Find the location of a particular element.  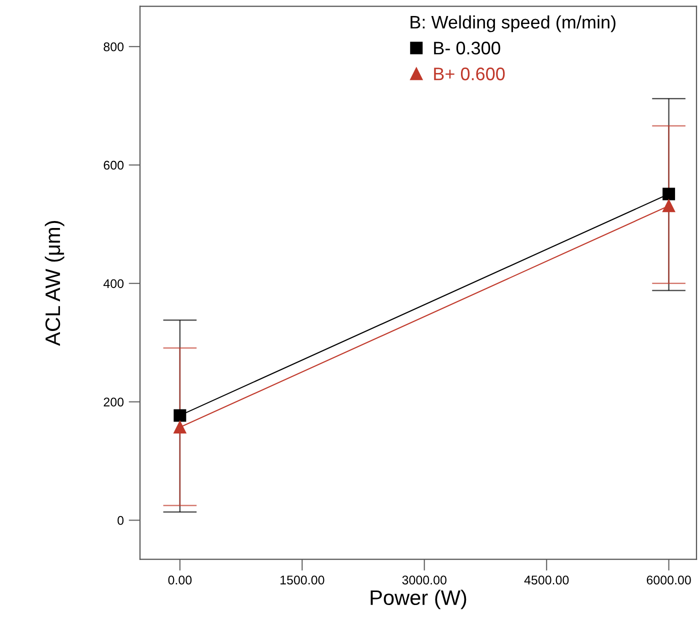

y-tick-label: 800 is located at coordinates (114, 47).